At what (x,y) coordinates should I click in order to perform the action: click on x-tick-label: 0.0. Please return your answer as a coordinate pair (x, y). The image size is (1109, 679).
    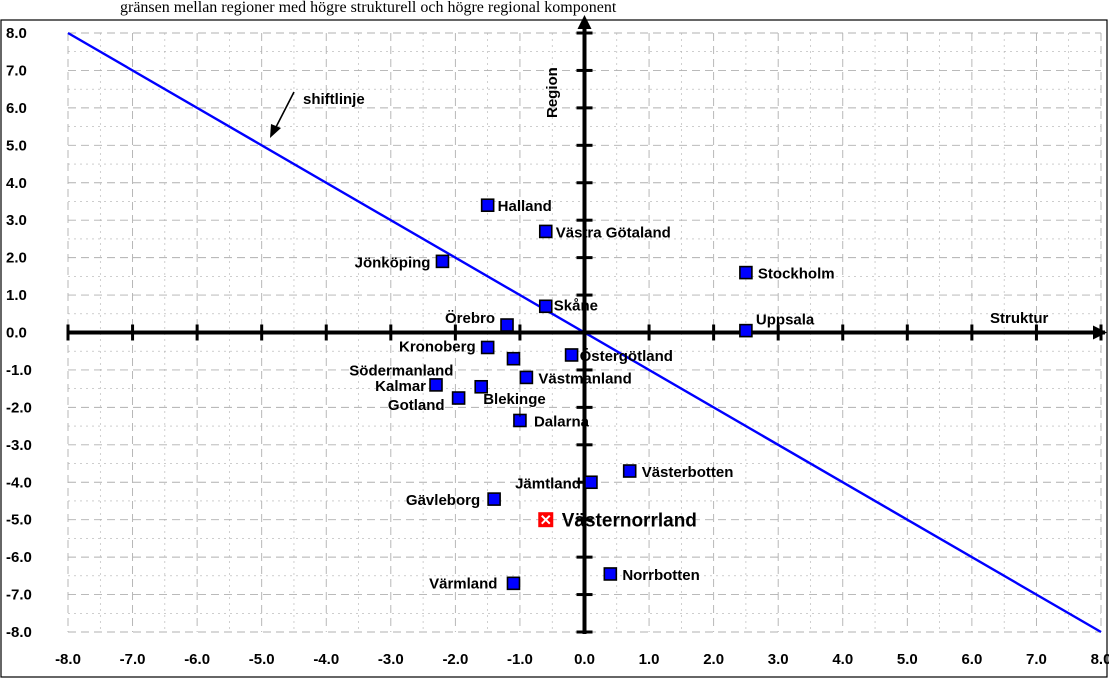
    Looking at the image, I should click on (584, 659).